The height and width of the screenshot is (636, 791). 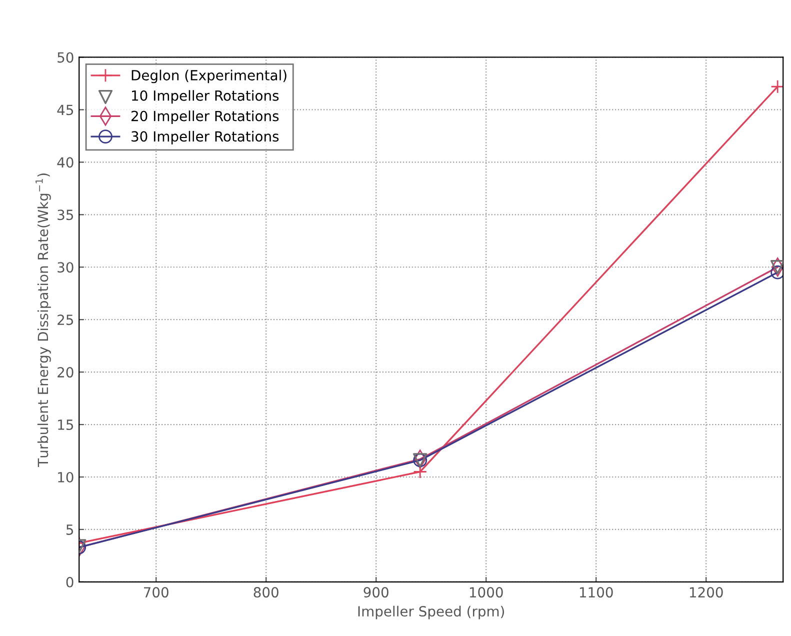 I want to click on legend-label: 20 Impeller Rotations, so click(x=205, y=117).